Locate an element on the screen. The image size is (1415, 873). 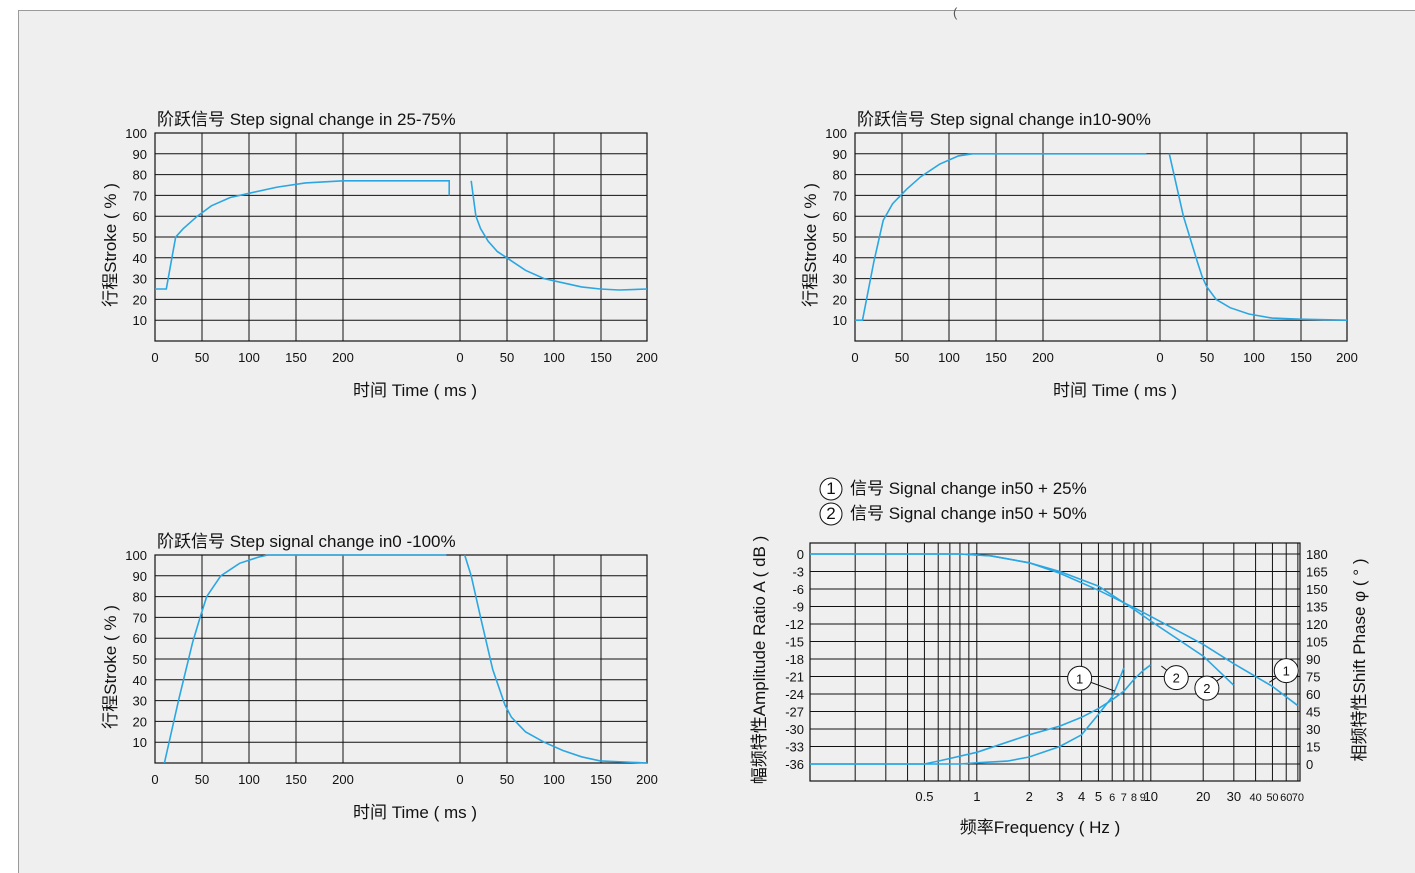
y-tick-label: 20 is located at coordinates (140, 721).